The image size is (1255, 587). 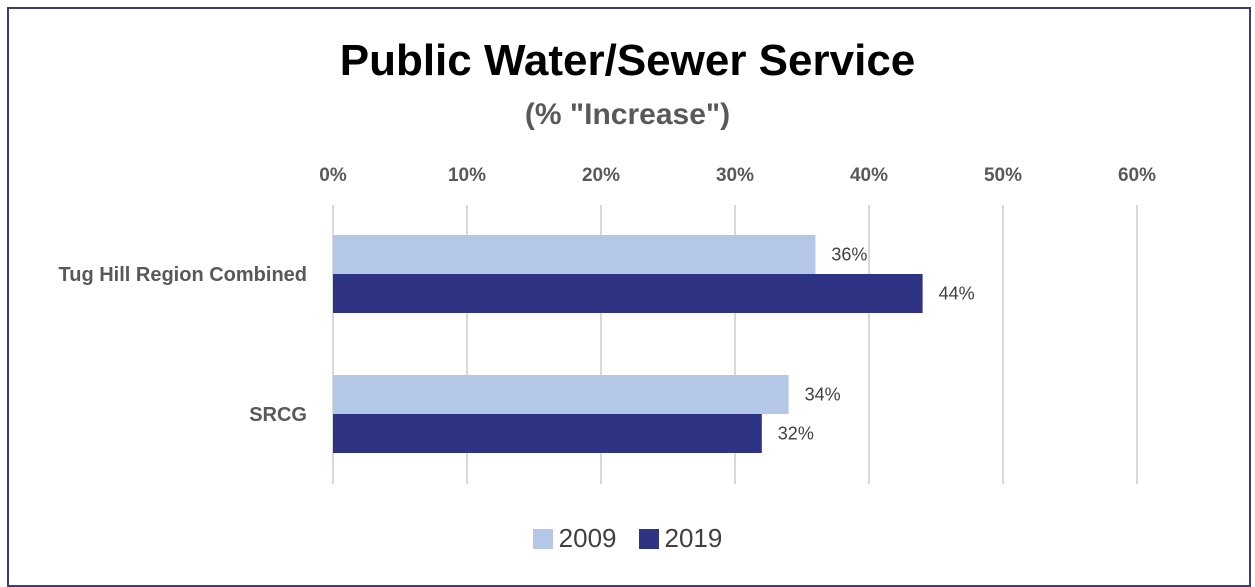 I want to click on legend-swatch-2009, so click(x=542, y=538).